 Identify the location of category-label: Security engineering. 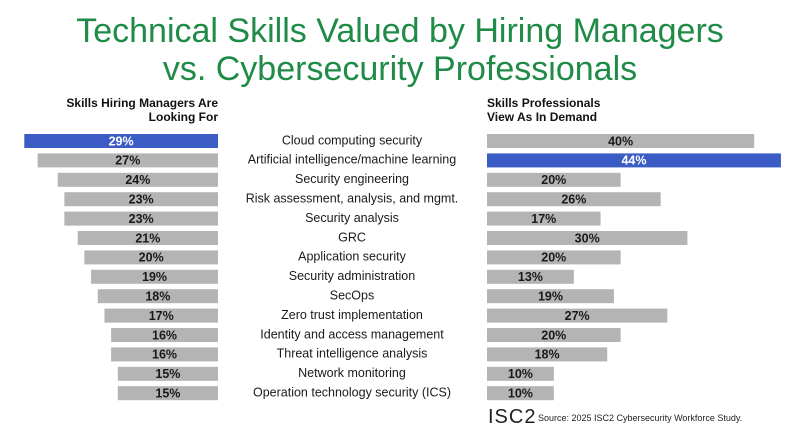
(352, 179).